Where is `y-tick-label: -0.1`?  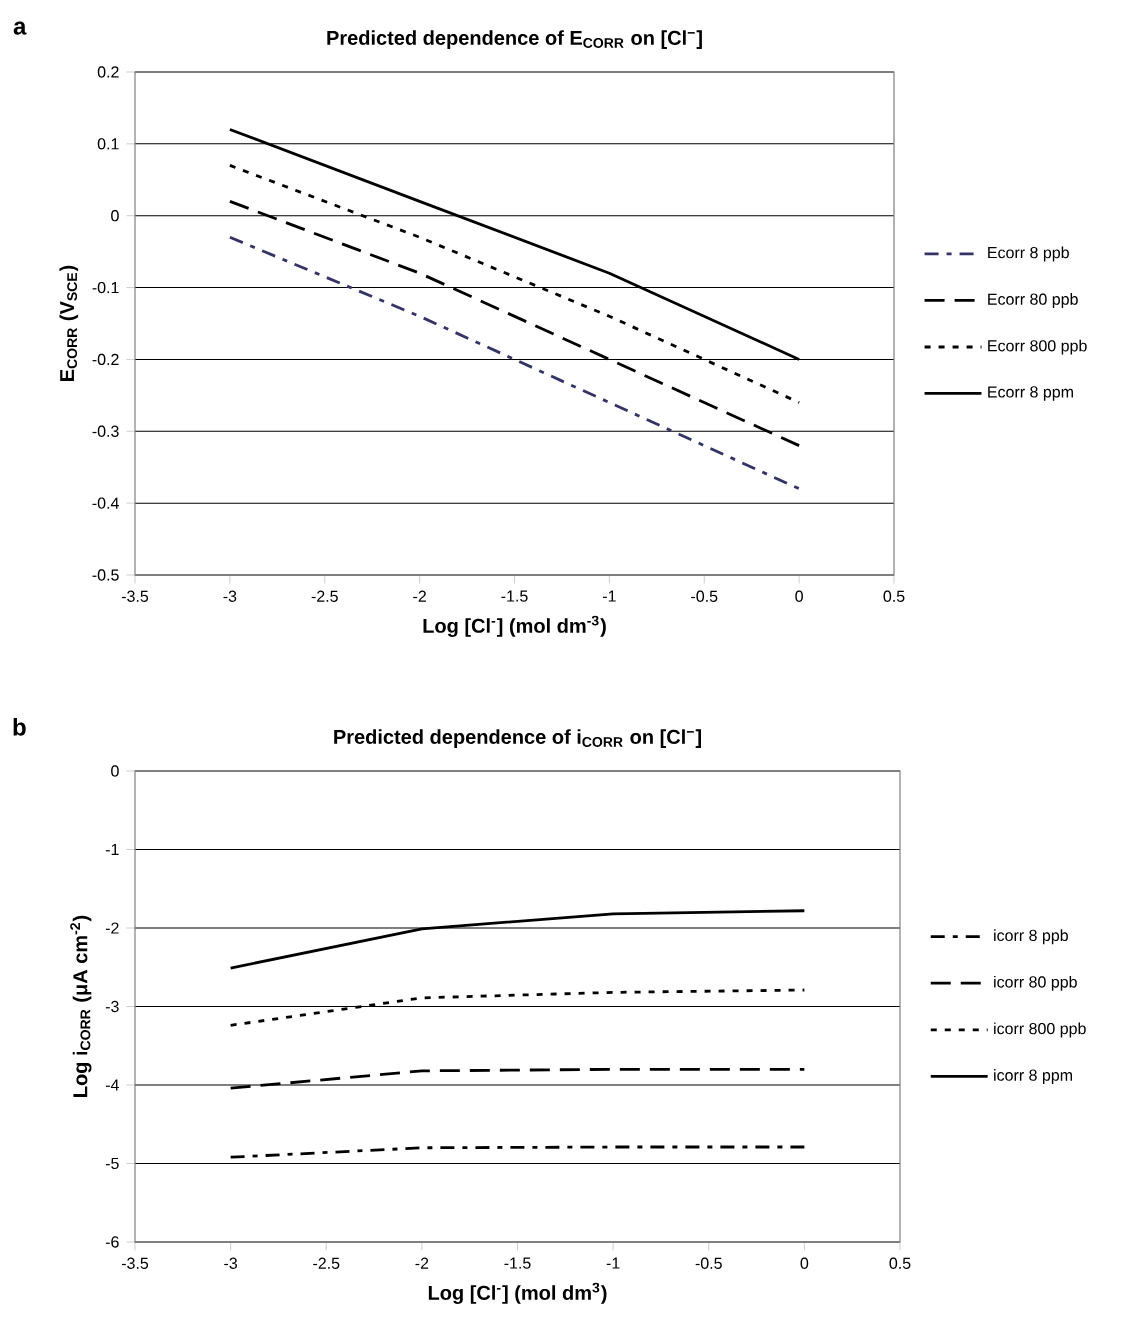
y-tick-label: -0.1 is located at coordinates (105, 287).